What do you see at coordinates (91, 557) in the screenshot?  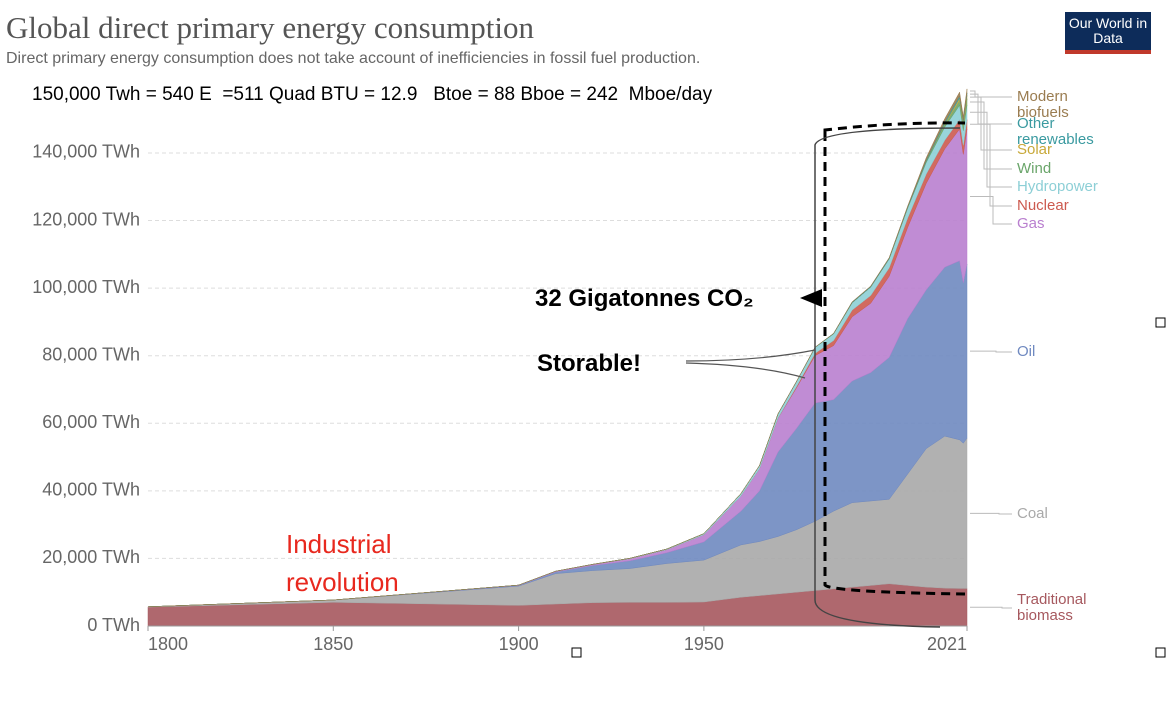 I see `y-tick-label: 20,000 TWh` at bounding box center [91, 557].